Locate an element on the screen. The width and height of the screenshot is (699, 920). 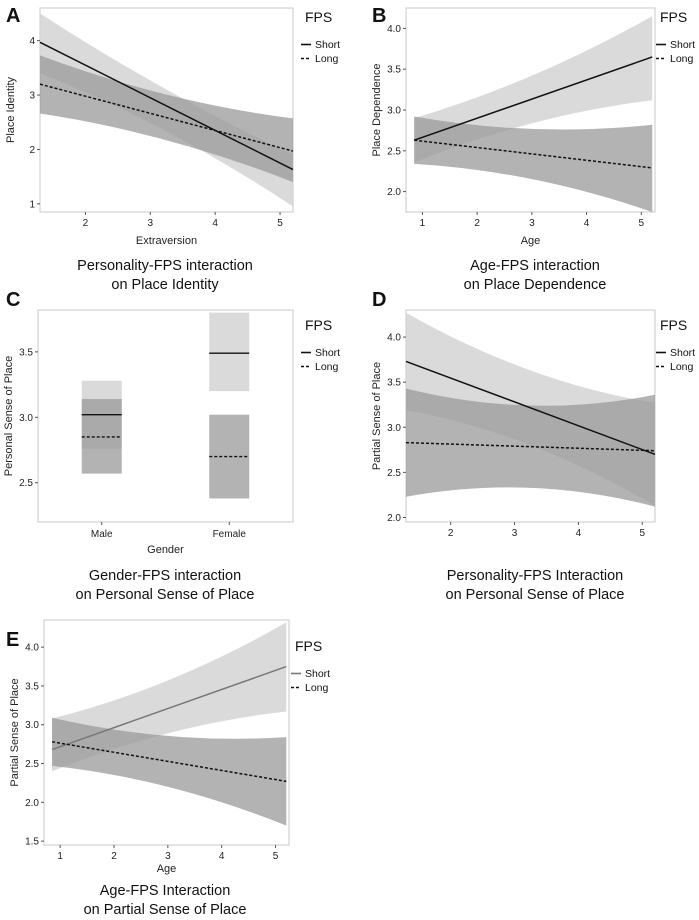
y-tick-label: 2 is located at coordinates (32, 150).